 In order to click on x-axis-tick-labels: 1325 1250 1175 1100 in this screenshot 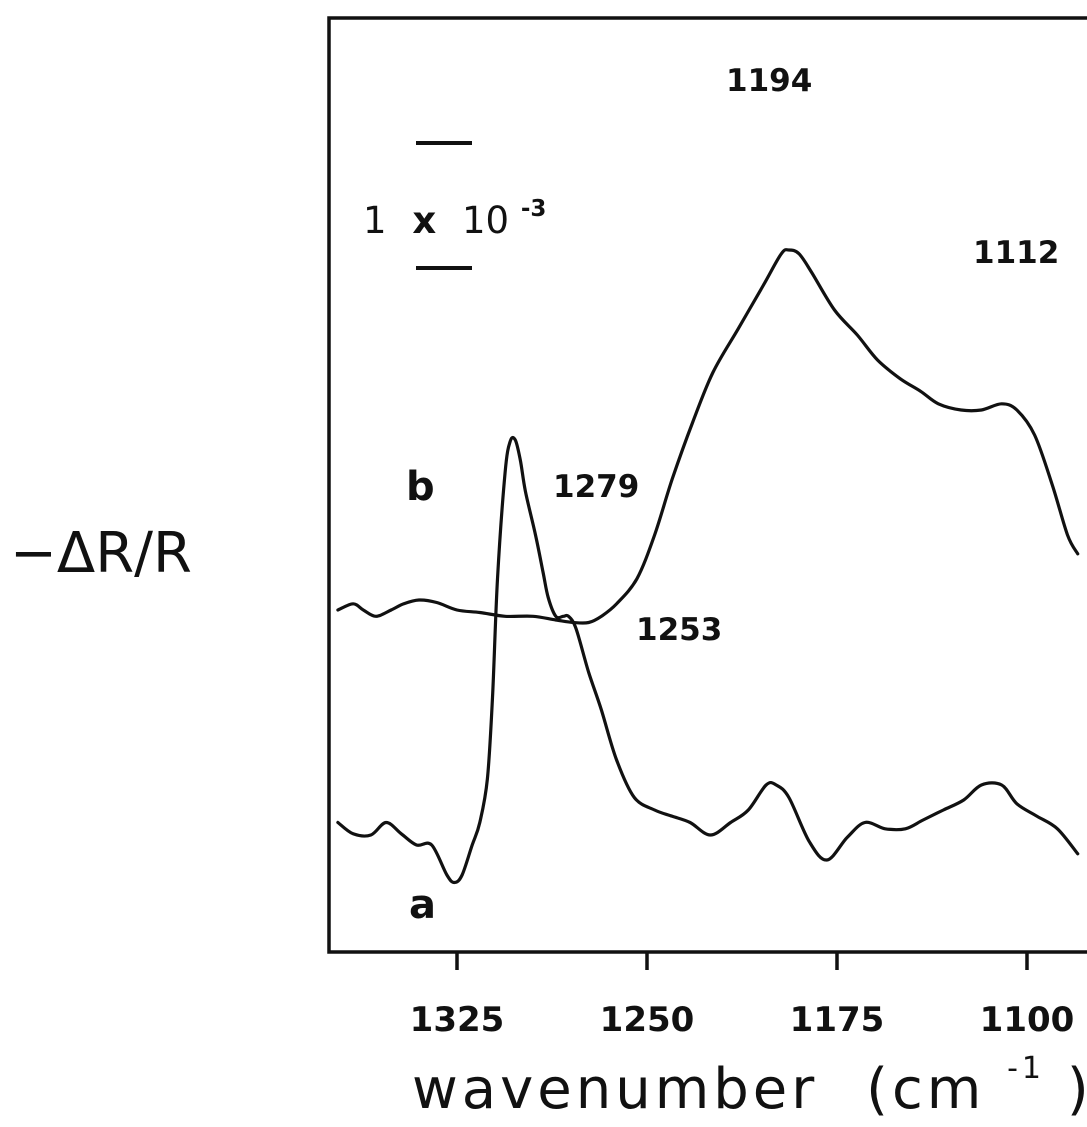, I will do `click(742, 1020)`.